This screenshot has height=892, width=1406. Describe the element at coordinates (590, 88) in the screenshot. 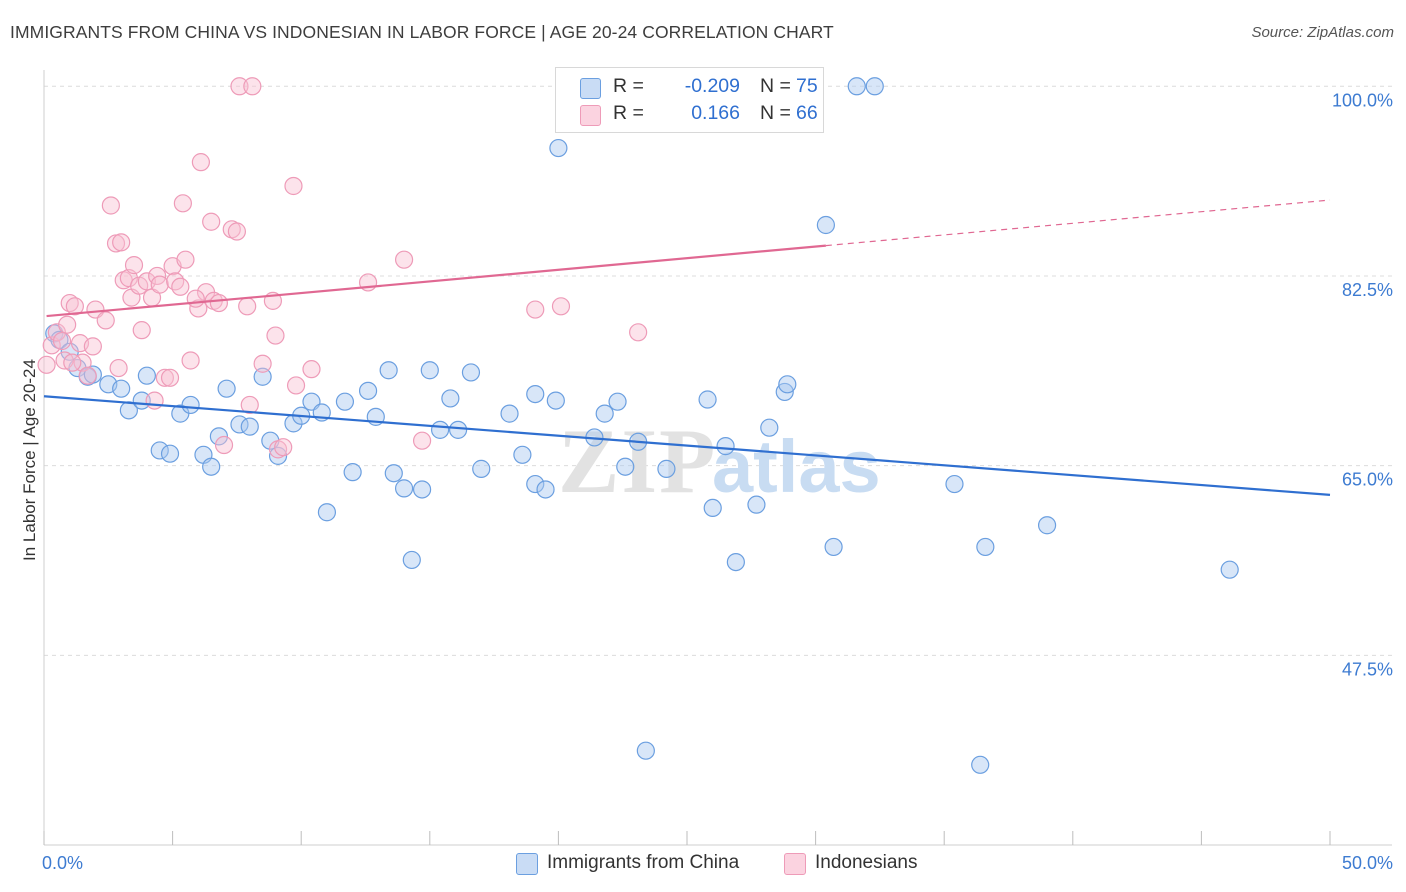

I see `legend-swatch-china` at that location.